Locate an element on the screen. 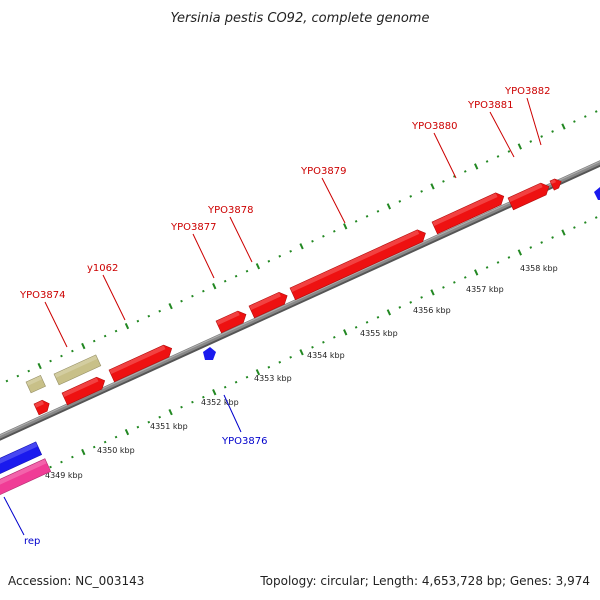  leader-line-rep is located at coordinates (14, 516).